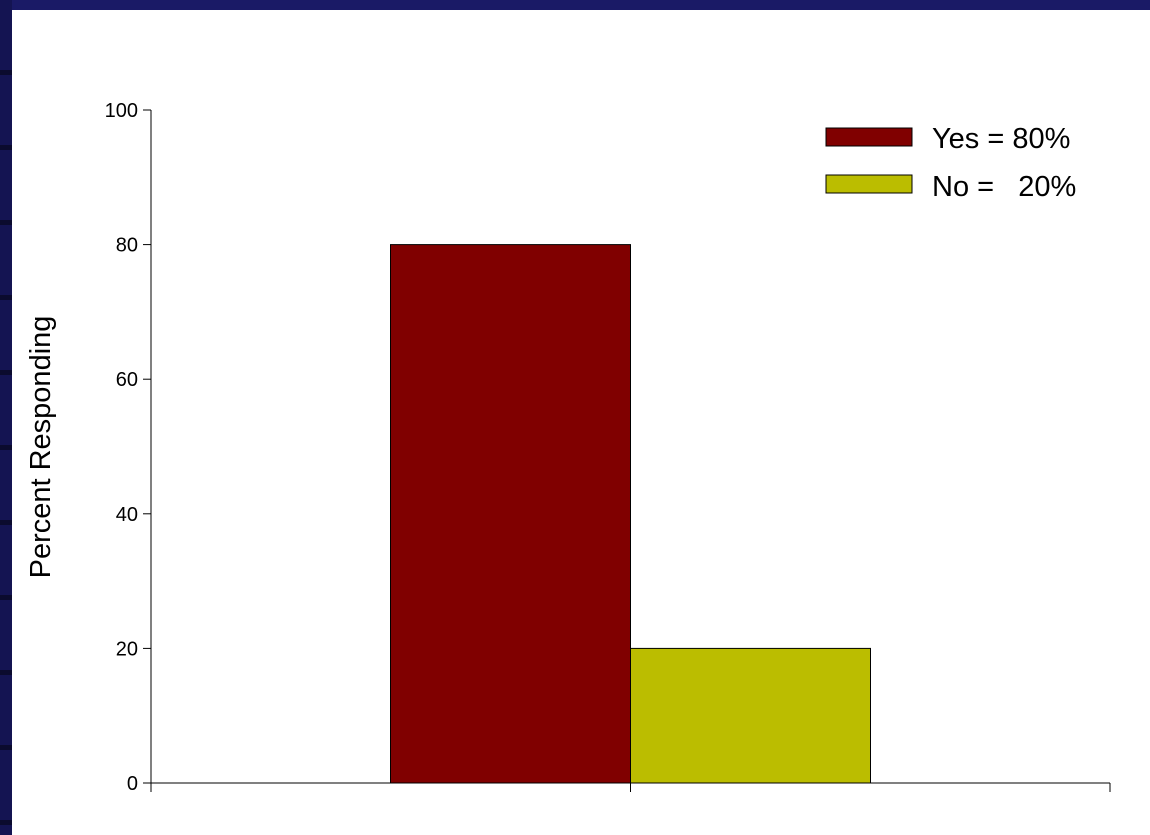 The width and height of the screenshot is (1150, 835). I want to click on y-tick-label: 80, so click(127, 246).